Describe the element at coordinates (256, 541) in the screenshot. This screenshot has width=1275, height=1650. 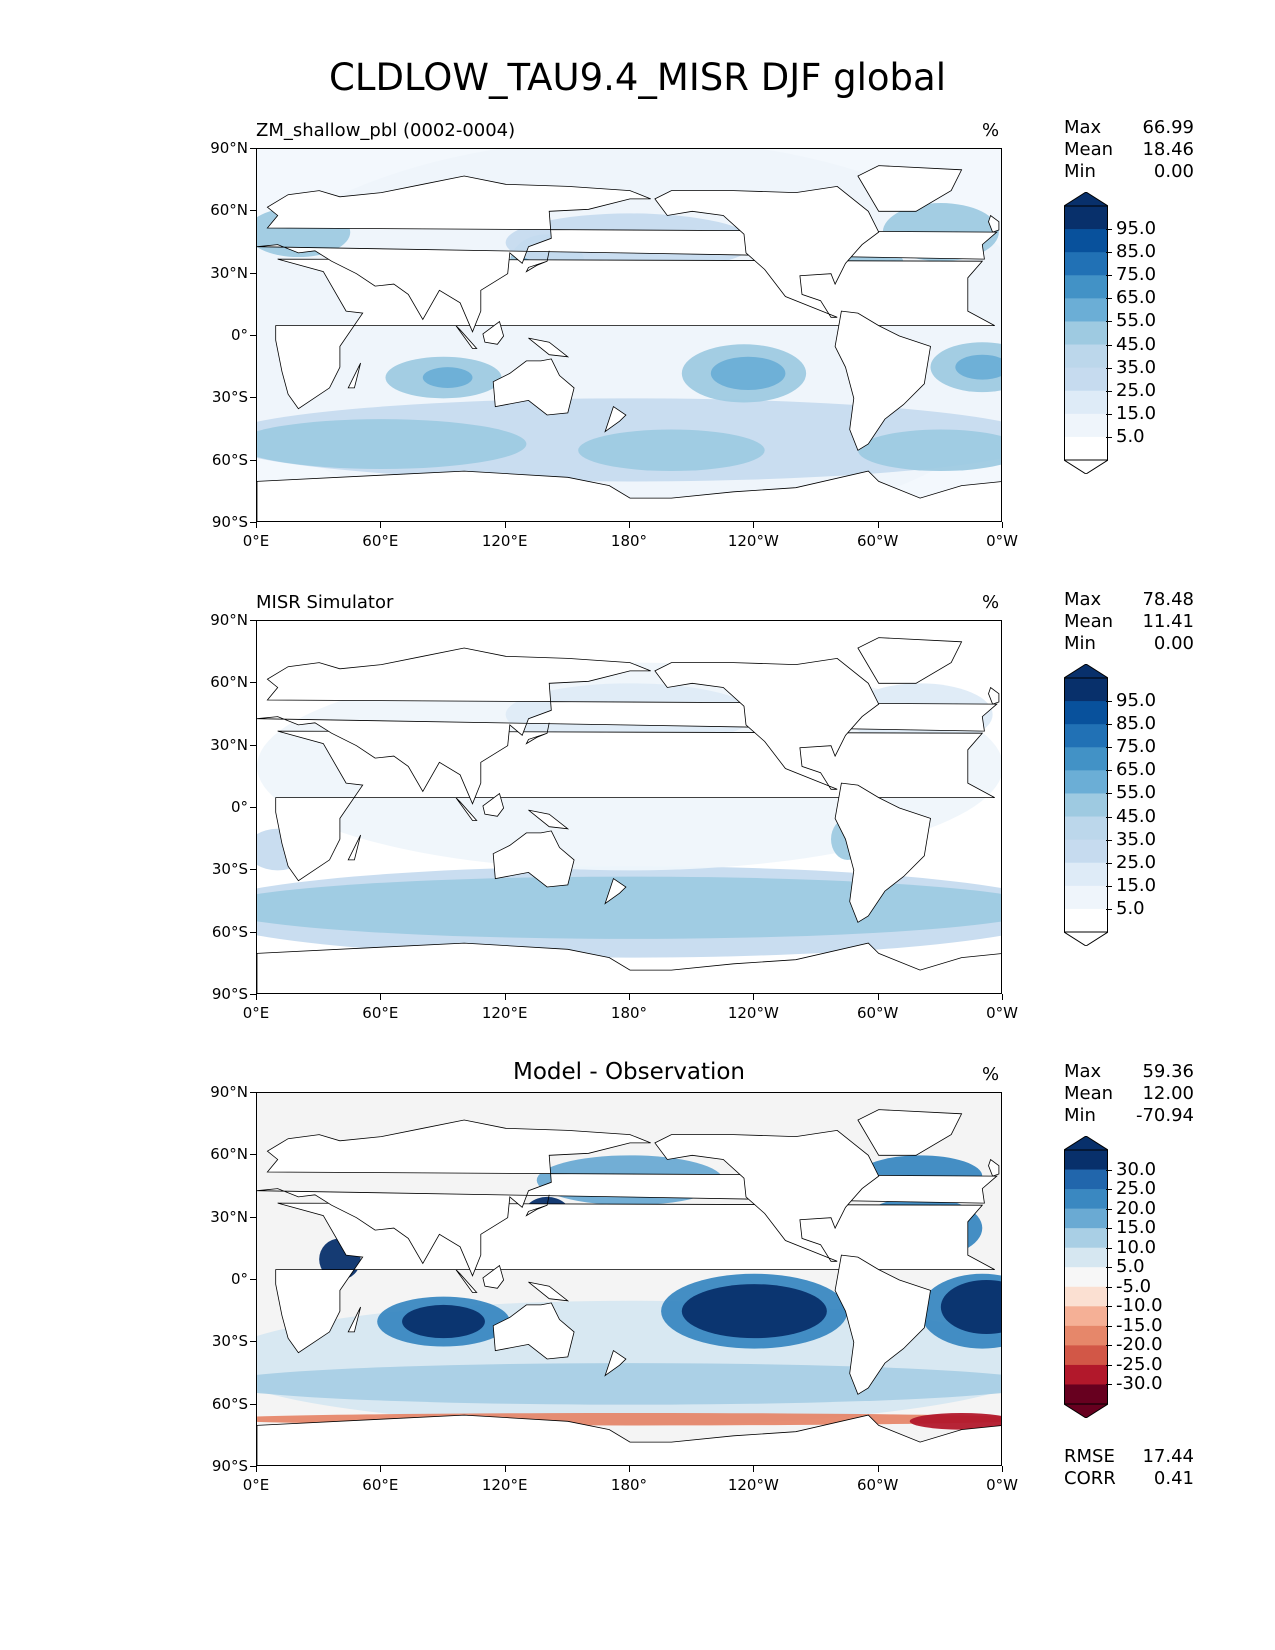
I see `lon-tick-label: 0°E` at that location.